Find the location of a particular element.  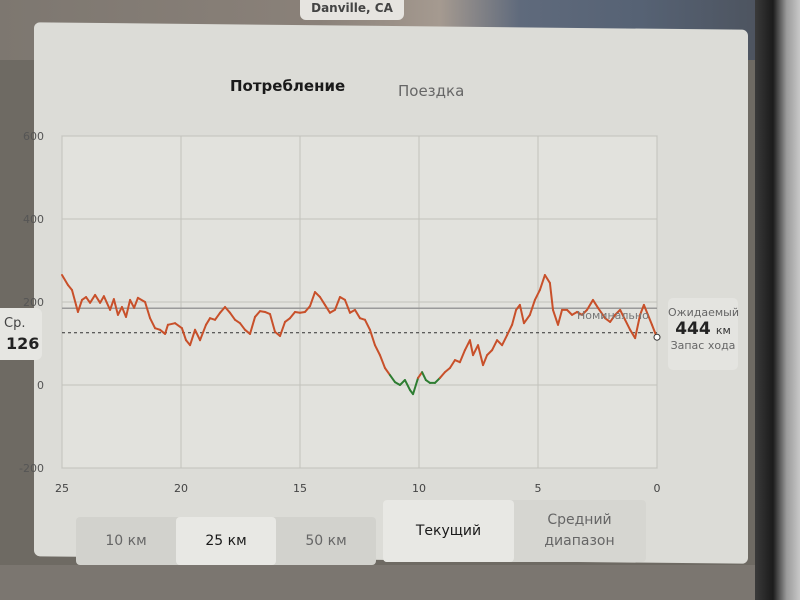

tab-consumption: Потребление is located at coordinates (288, 86).